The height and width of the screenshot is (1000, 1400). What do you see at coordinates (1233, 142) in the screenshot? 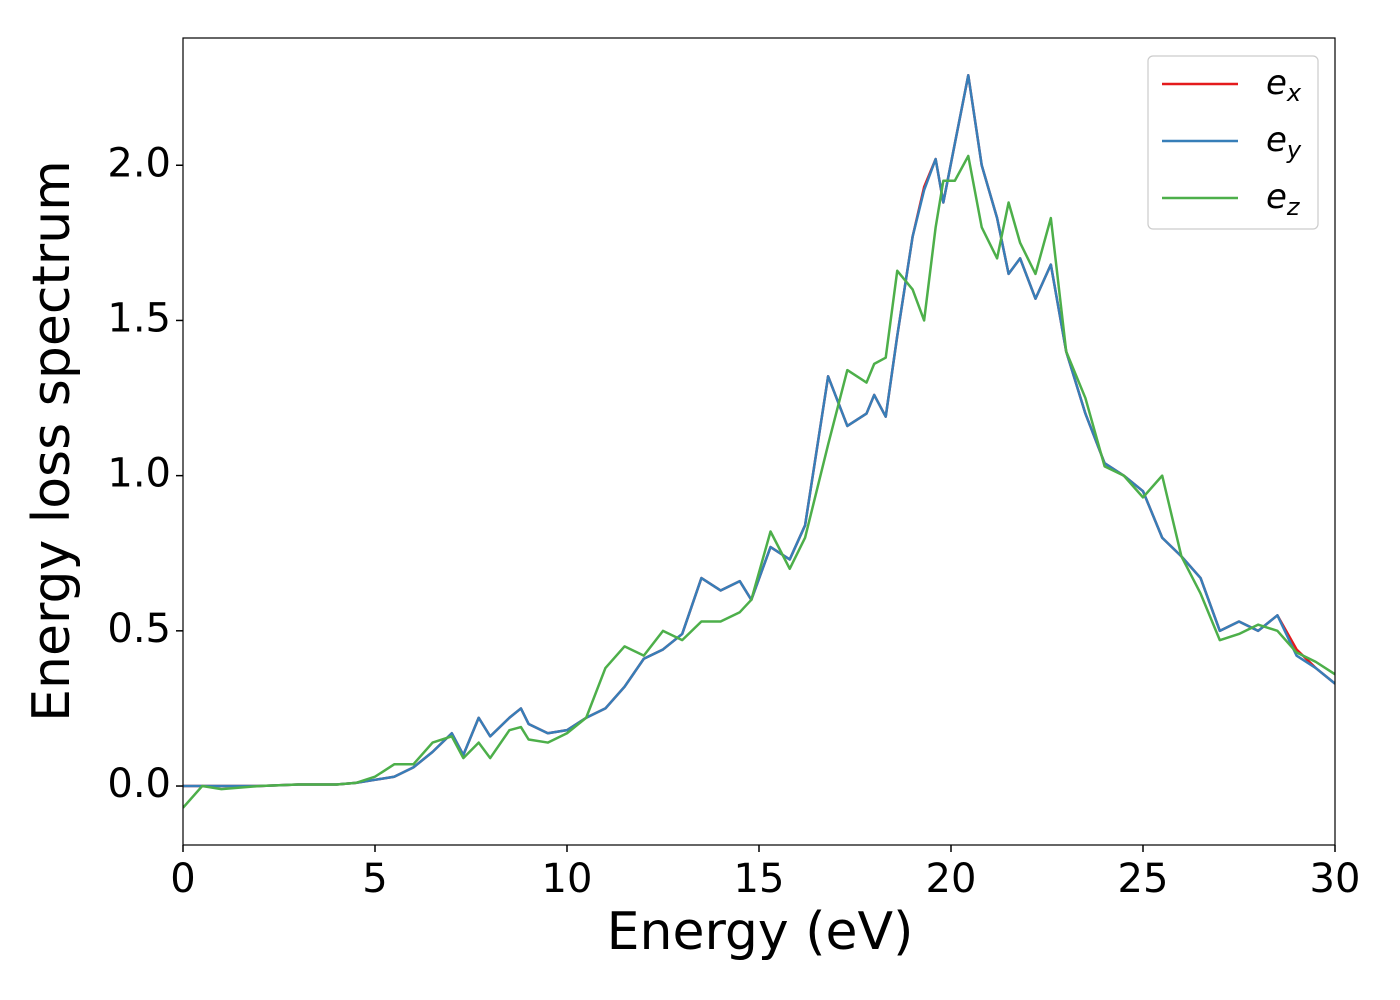
I see `legend-box` at bounding box center [1233, 142].